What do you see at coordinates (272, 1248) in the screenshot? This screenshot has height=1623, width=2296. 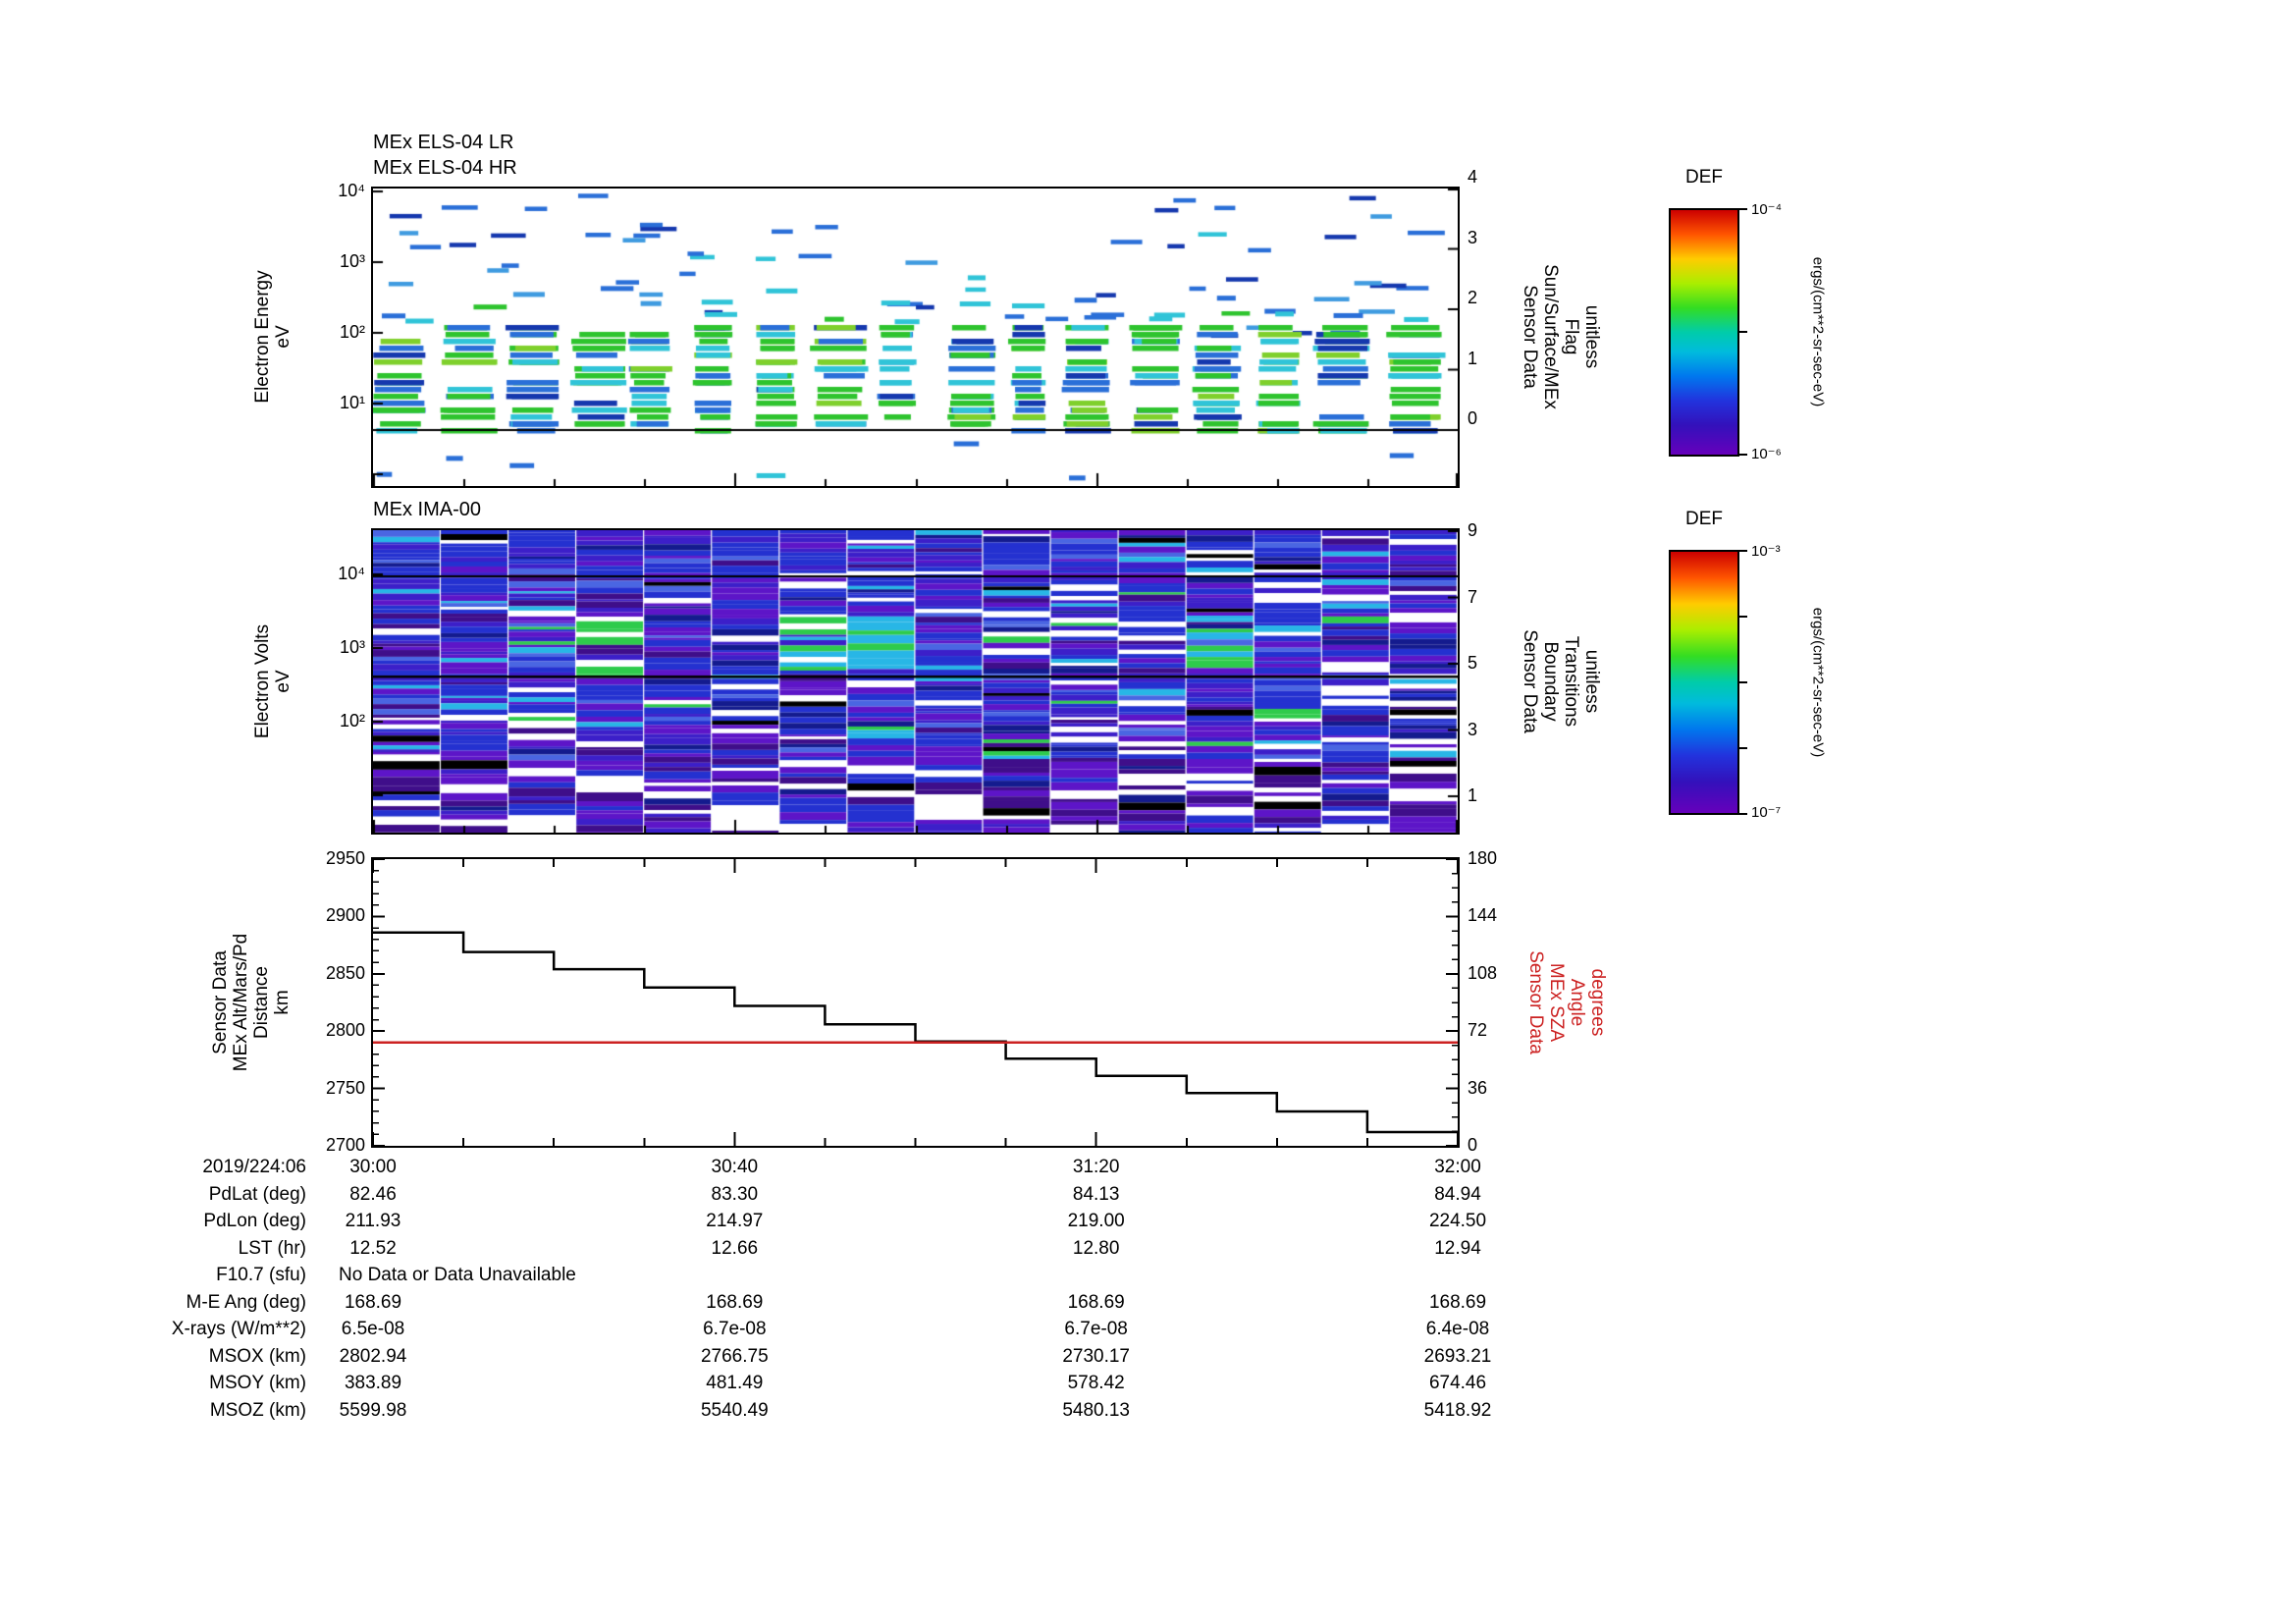 I see `table-row-label: LST (hr)` at bounding box center [272, 1248].